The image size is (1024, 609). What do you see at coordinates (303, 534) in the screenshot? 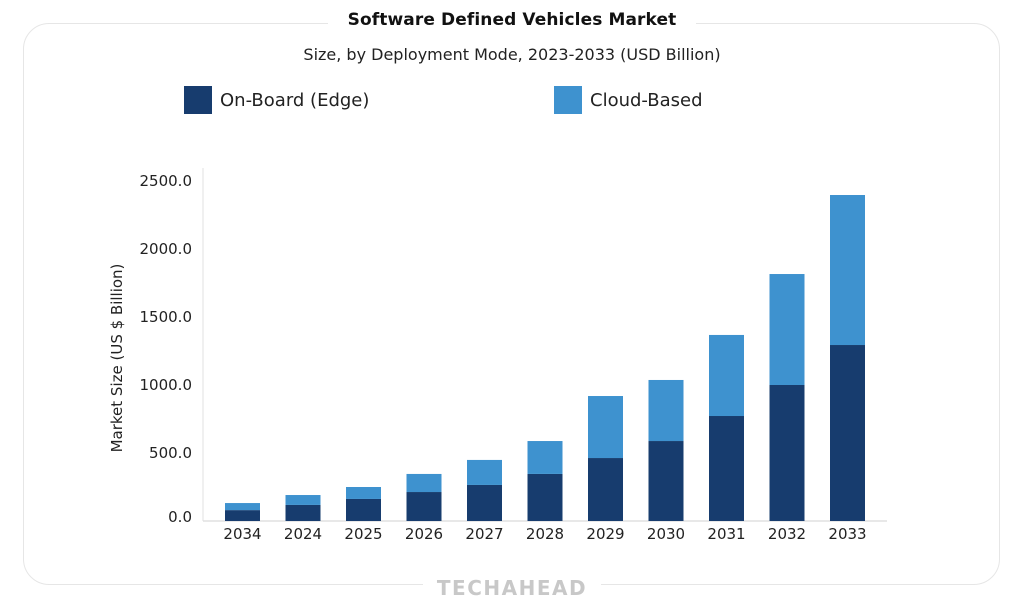
I see `x-tick-label: 2024` at bounding box center [303, 534].